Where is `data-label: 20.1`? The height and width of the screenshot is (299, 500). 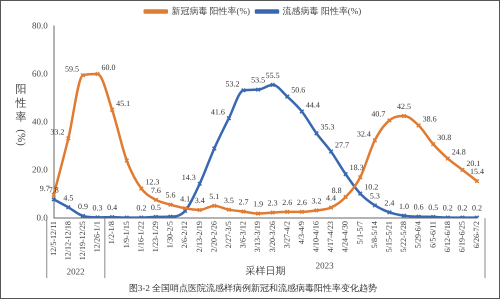 data-label: 20.1 is located at coordinates (473, 163).